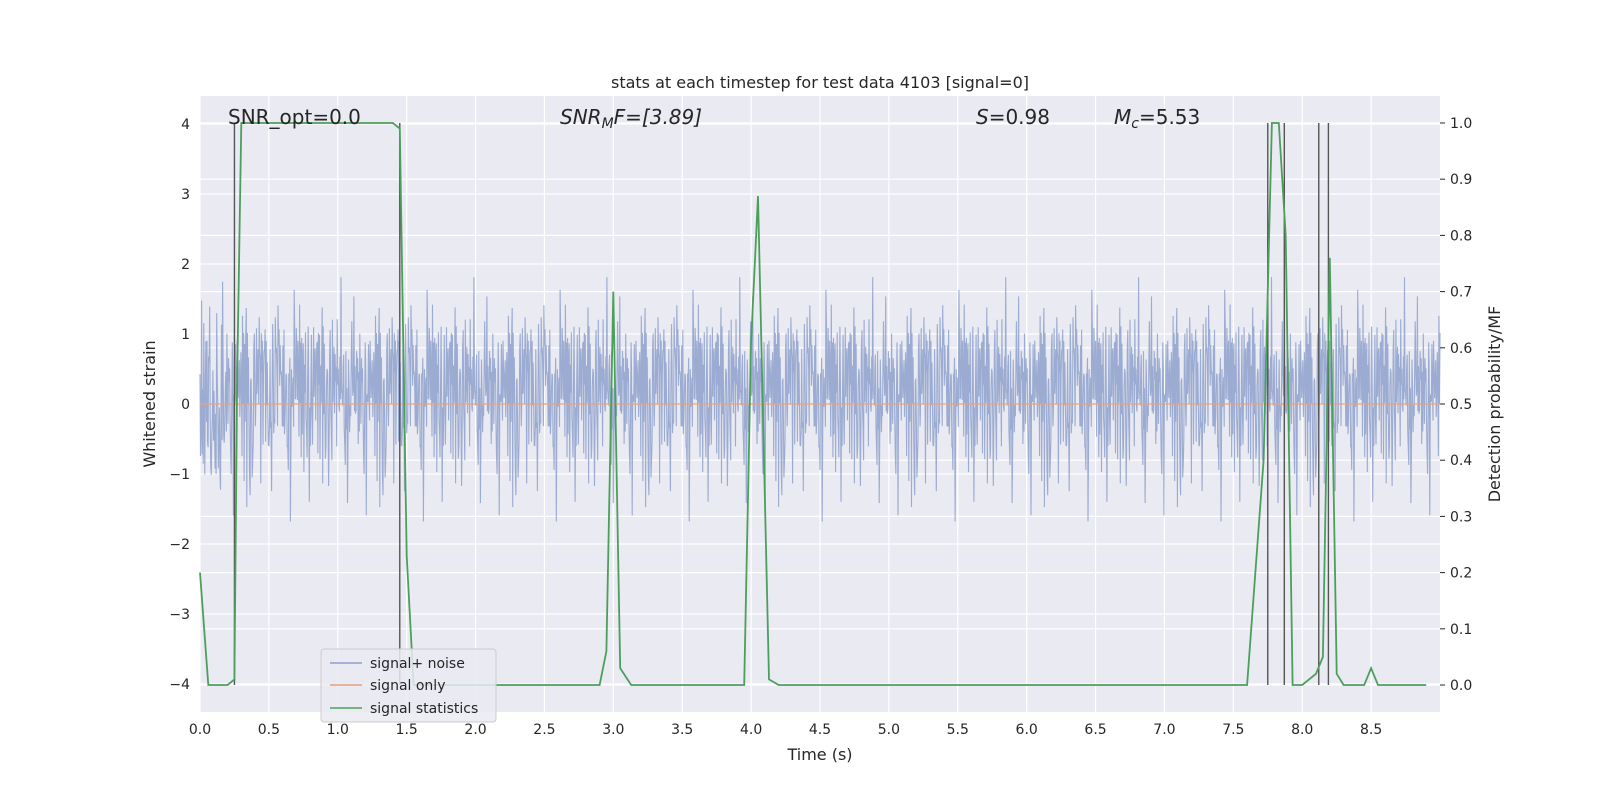 This screenshot has height=800, width=1600. Describe the element at coordinates (179, 405) in the screenshot. I see `y-tick-labels: −4 −3 −2 −1 0 1 2 3 4` at that location.